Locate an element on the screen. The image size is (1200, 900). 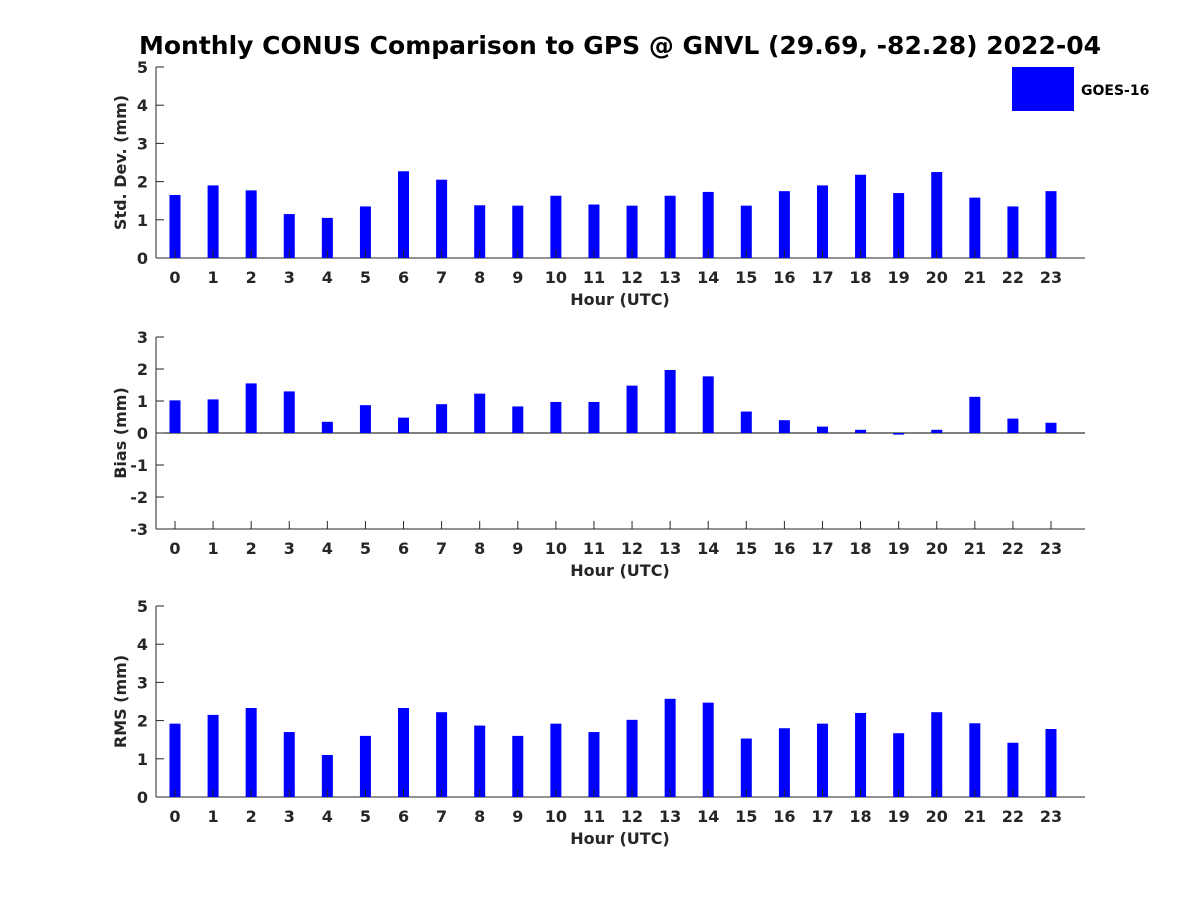
x-tick-label: 18 is located at coordinates (860, 277).